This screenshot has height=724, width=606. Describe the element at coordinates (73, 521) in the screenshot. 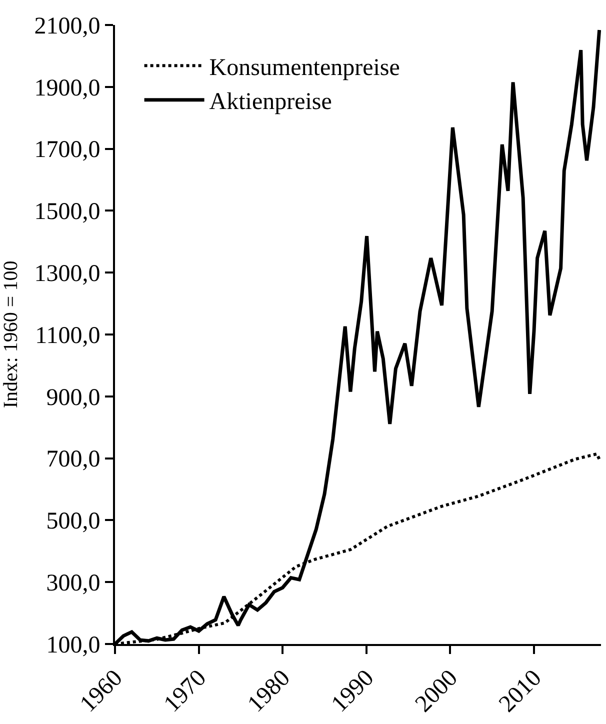

I see `y-tick-label: 500,0` at that location.